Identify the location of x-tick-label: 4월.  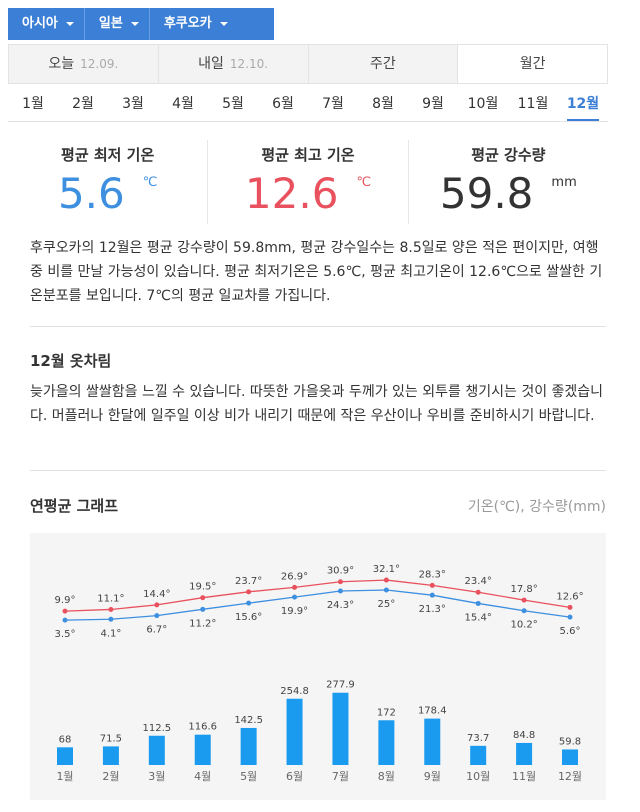
(202, 776).